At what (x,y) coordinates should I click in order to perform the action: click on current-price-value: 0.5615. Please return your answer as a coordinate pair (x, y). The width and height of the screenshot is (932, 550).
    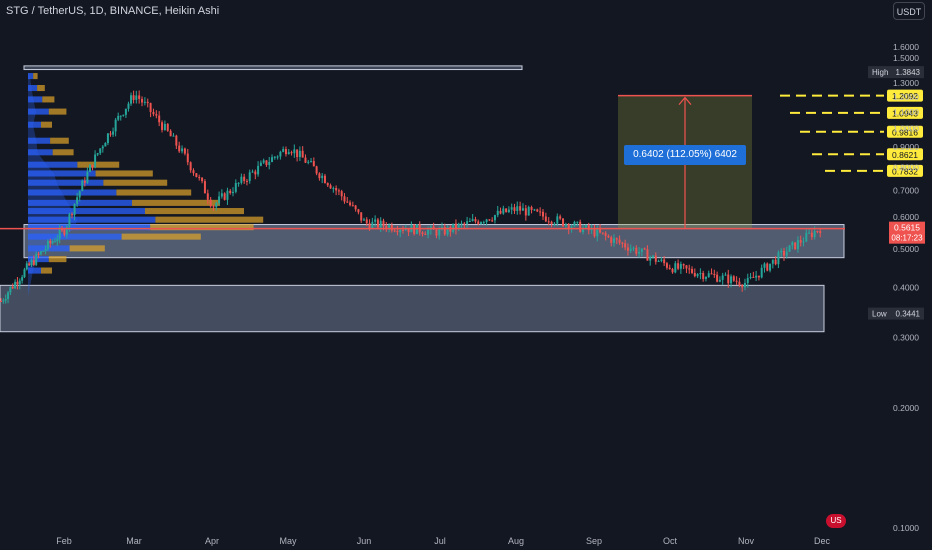
    Looking at the image, I should click on (907, 228).